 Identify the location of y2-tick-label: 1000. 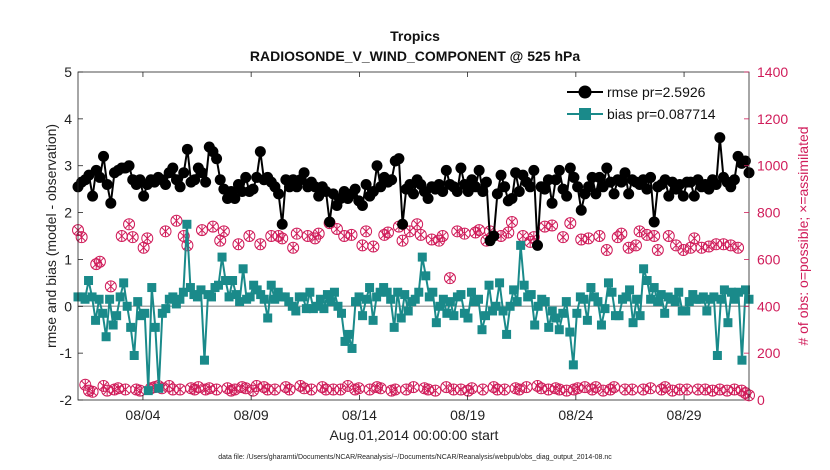
(772, 166).